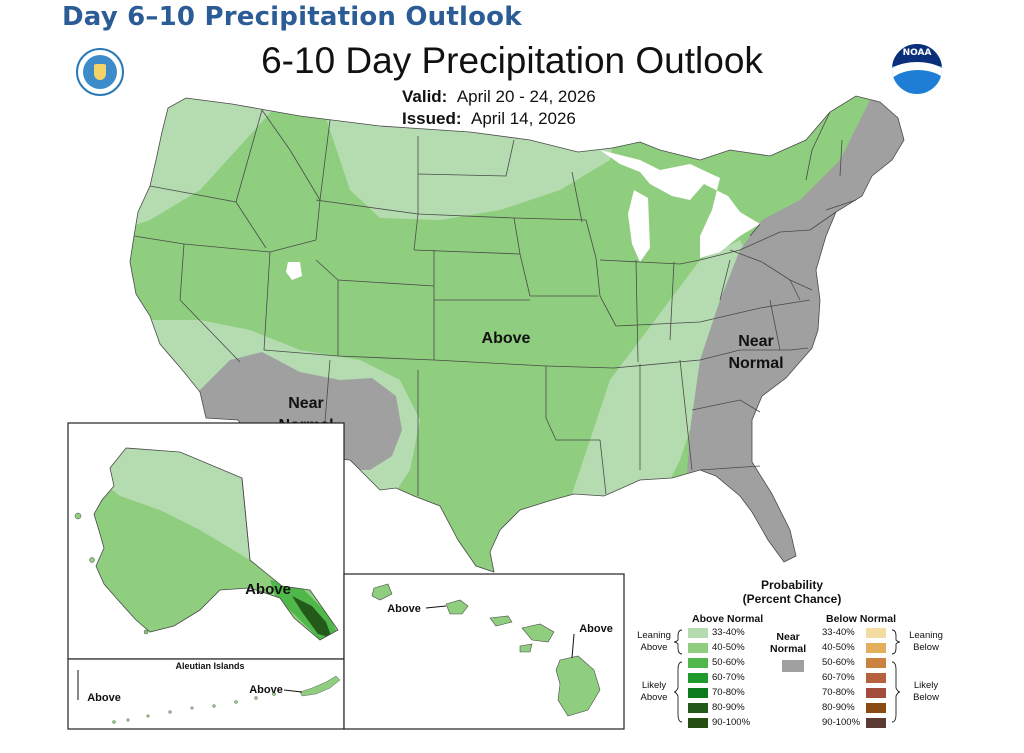  What do you see at coordinates (755, 363) in the screenshot?
I see `near-normal-east-label-2: Normal` at bounding box center [755, 363].